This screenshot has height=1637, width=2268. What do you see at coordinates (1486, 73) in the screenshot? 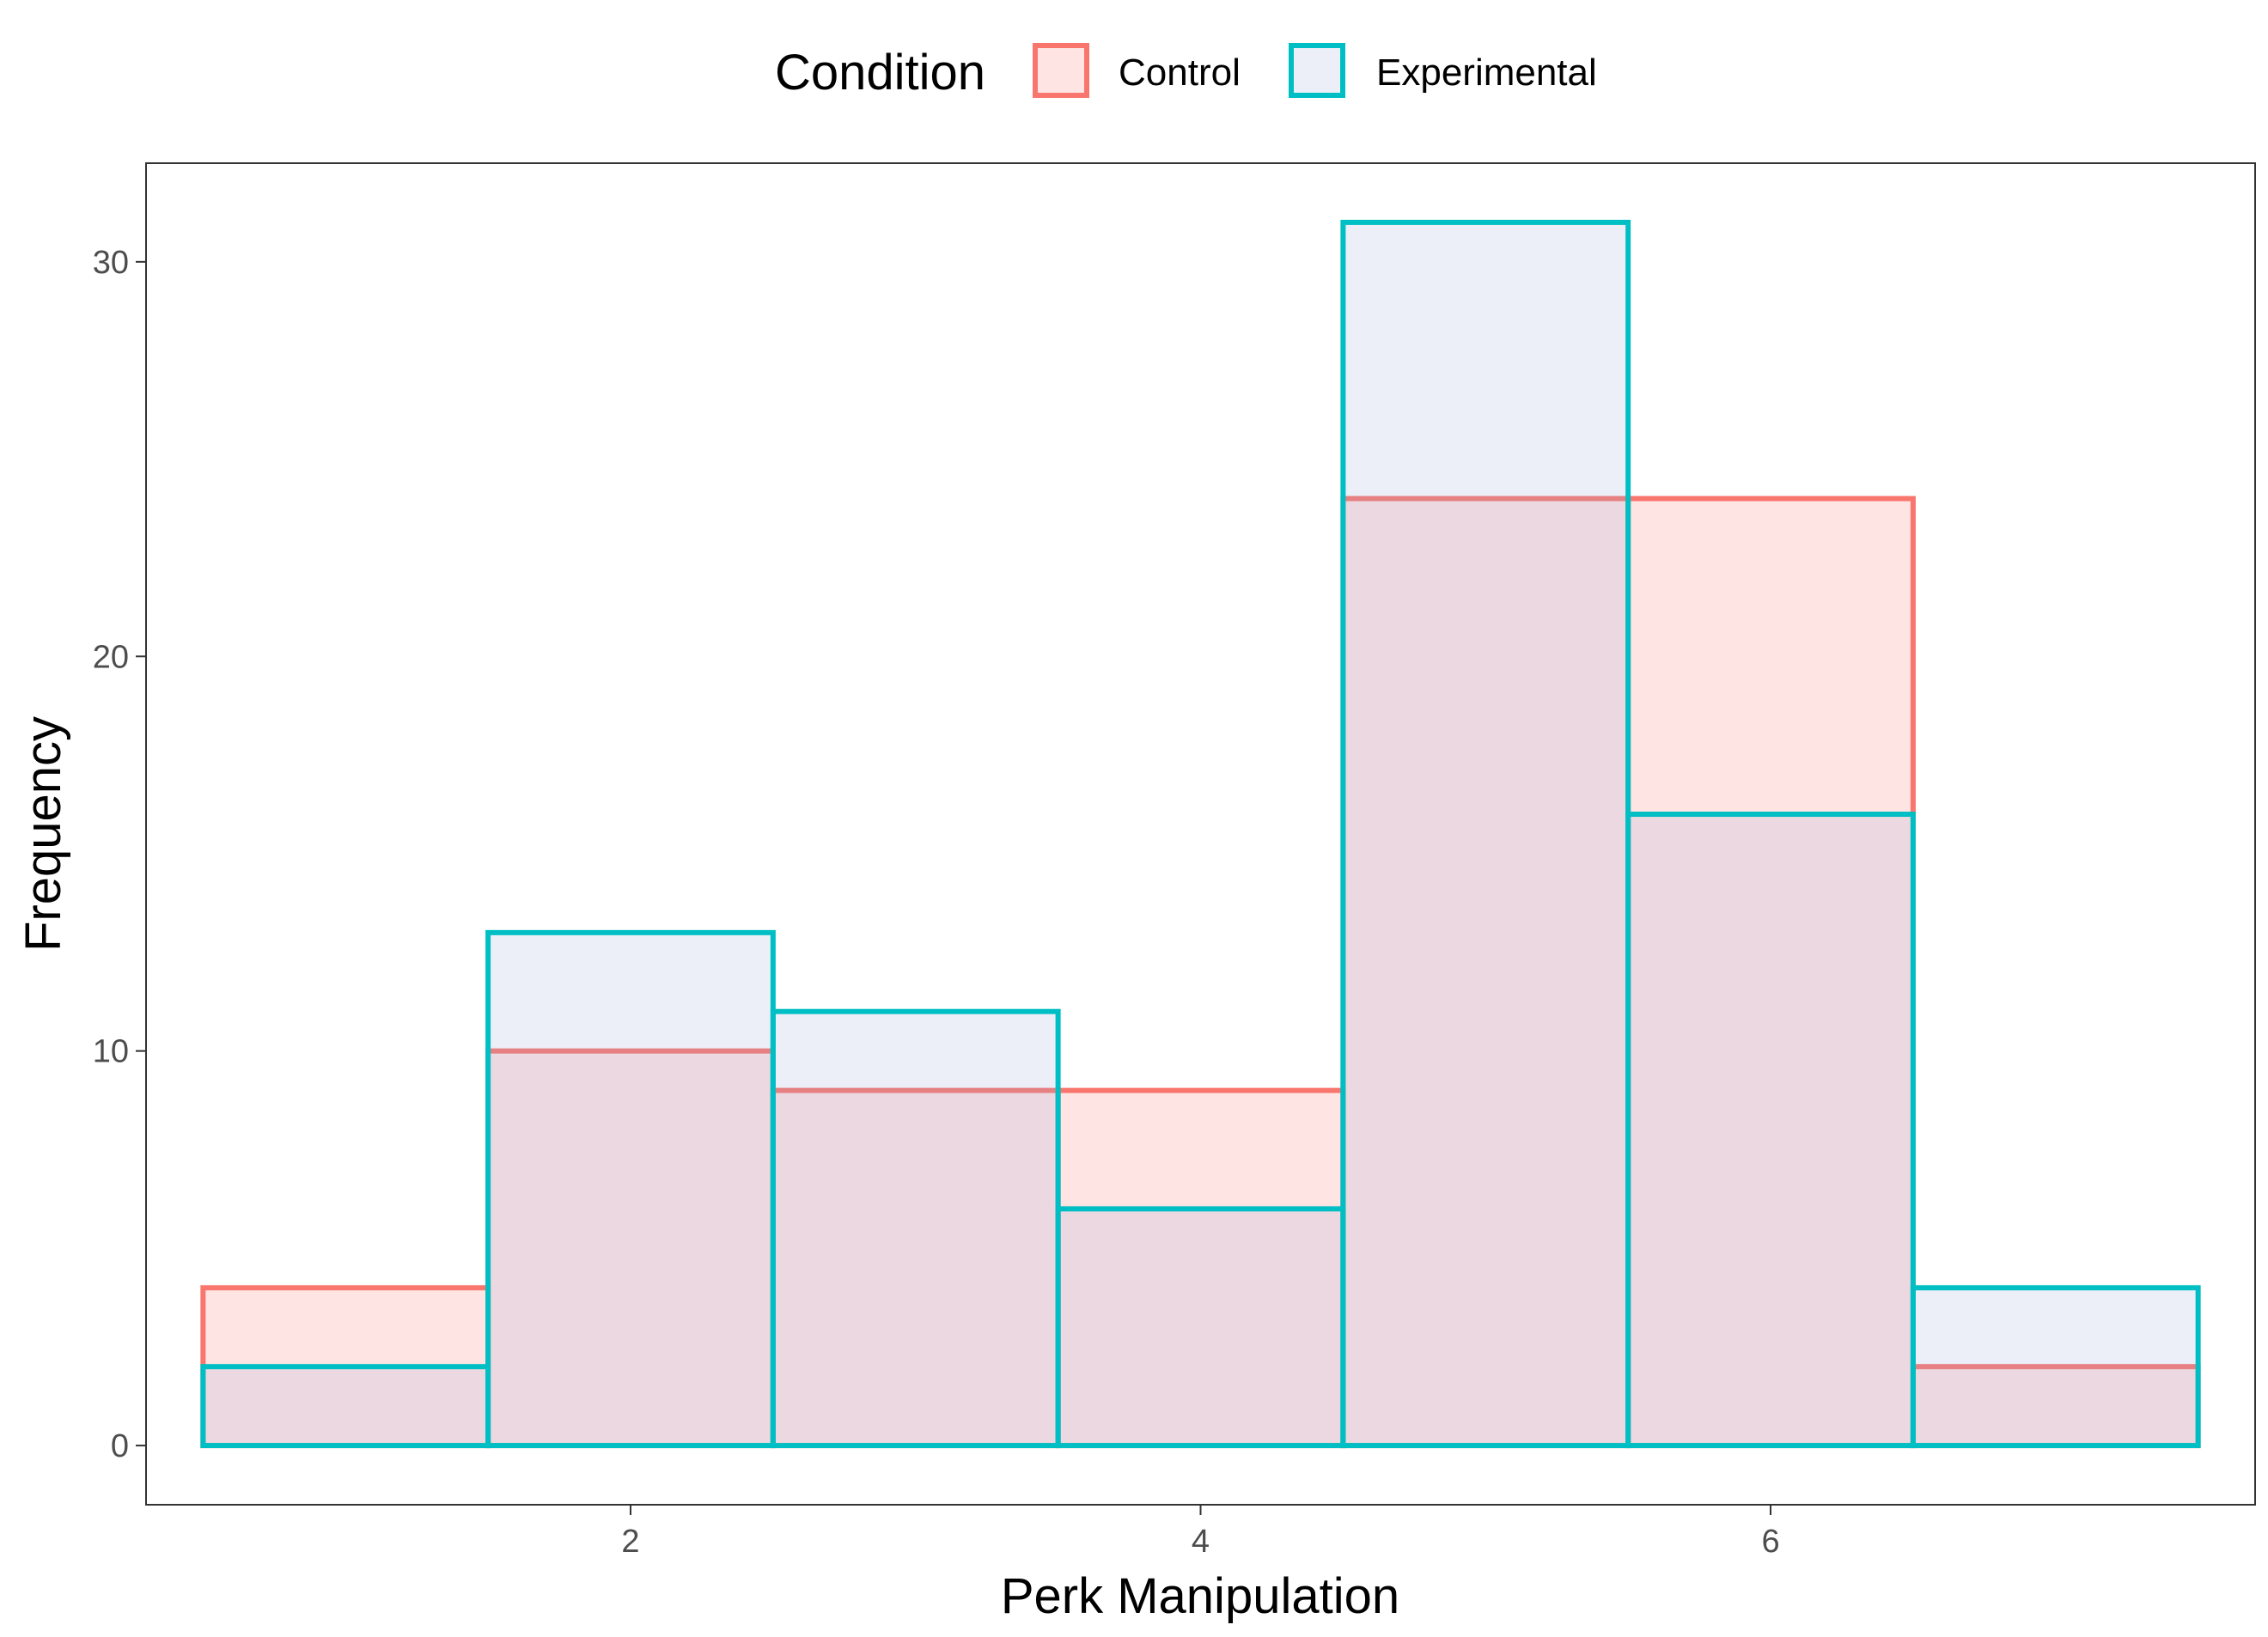
I see `legend-label-experimental: Experimental` at bounding box center [1486, 73].